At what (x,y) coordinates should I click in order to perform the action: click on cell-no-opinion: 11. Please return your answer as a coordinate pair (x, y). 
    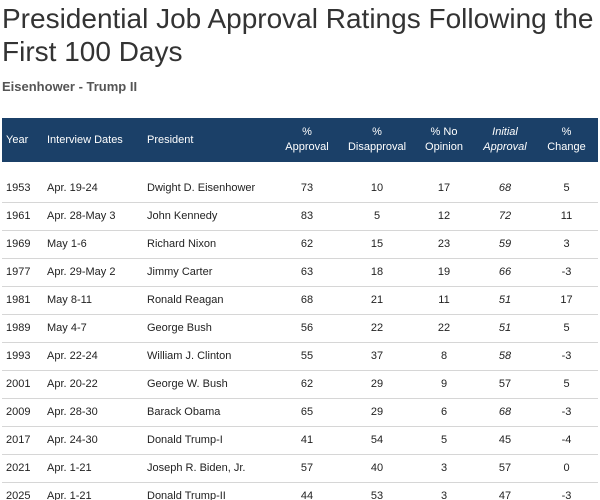
    Looking at the image, I should click on (444, 300).